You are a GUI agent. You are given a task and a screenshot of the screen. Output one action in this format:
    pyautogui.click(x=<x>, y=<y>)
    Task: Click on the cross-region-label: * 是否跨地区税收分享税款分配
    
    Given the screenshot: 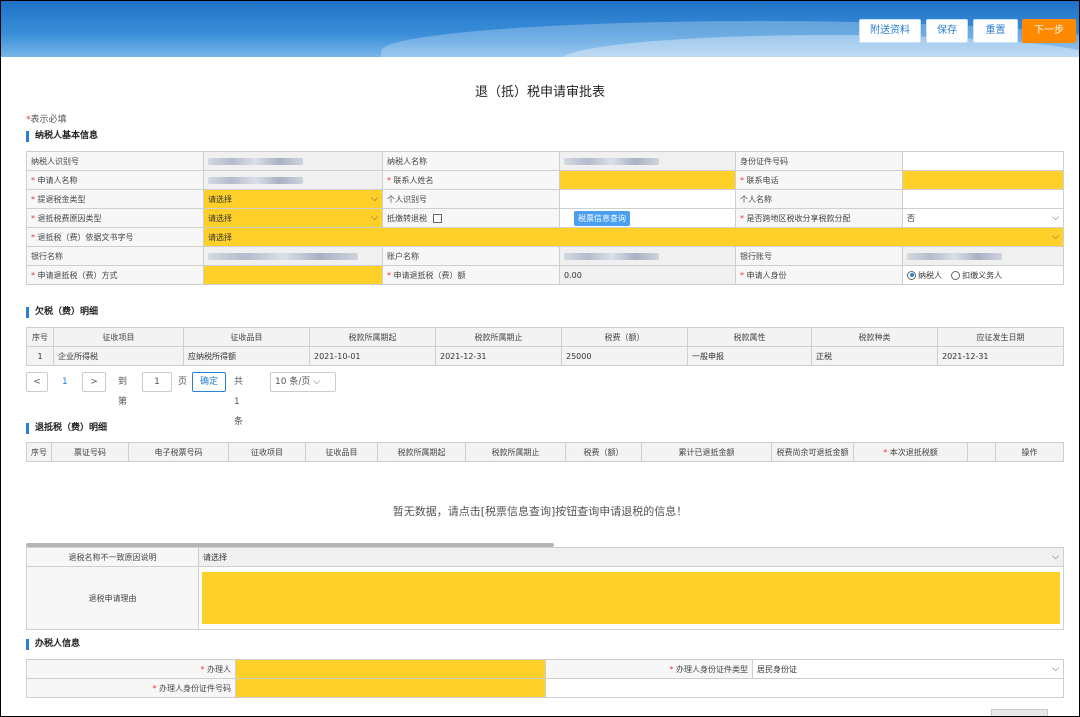 What is the action you would take?
    pyautogui.click(x=819, y=218)
    